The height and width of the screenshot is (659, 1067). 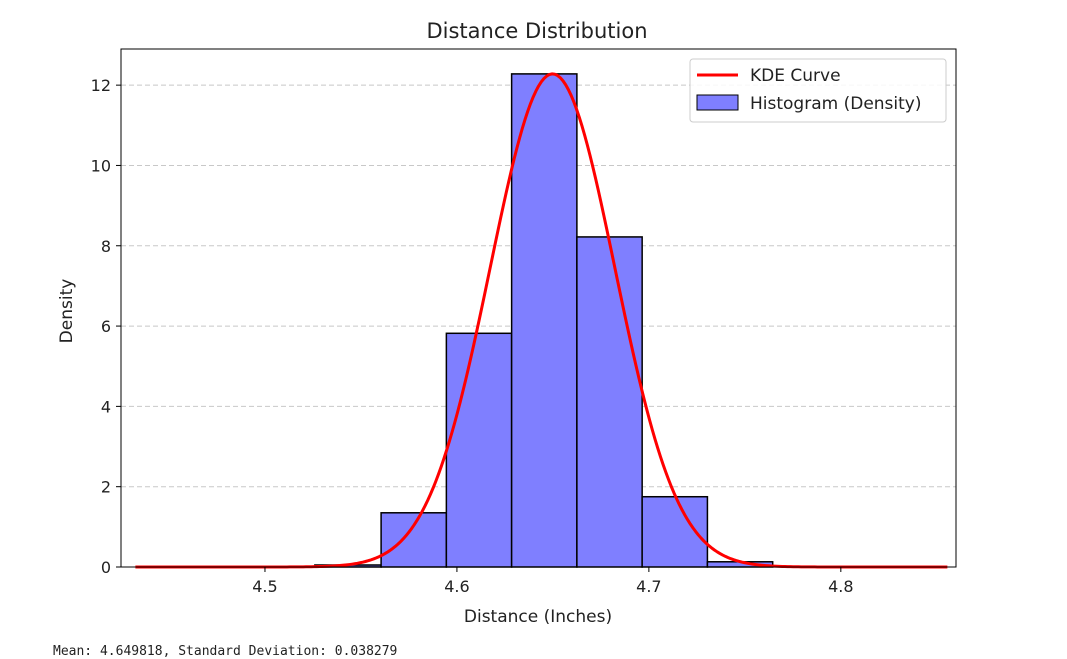 What do you see at coordinates (101, 165) in the screenshot?
I see `y-tick-label: 10` at bounding box center [101, 165].